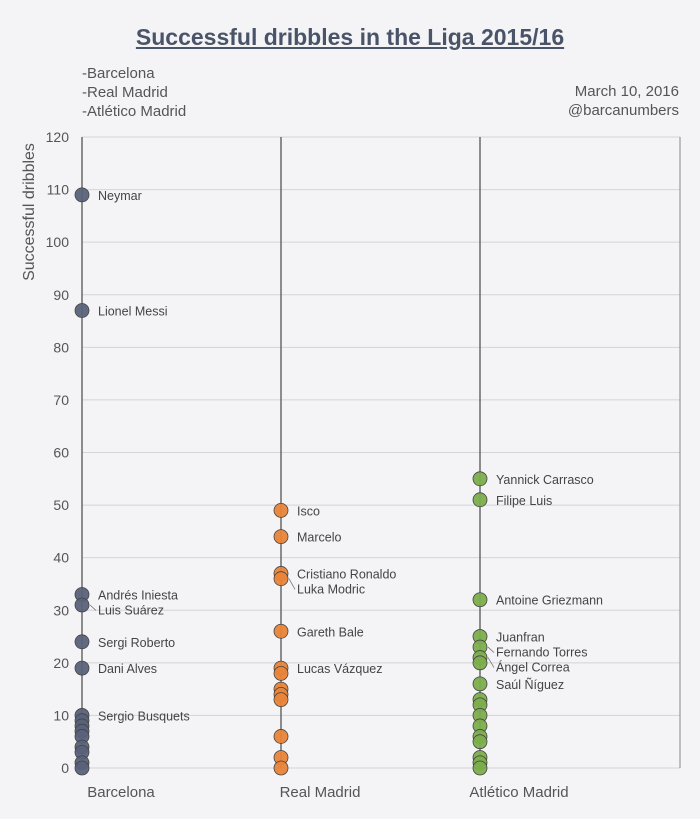 This screenshot has height=819, width=700. I want to click on y-axis-label: Successful dribbles, so click(29, 212).